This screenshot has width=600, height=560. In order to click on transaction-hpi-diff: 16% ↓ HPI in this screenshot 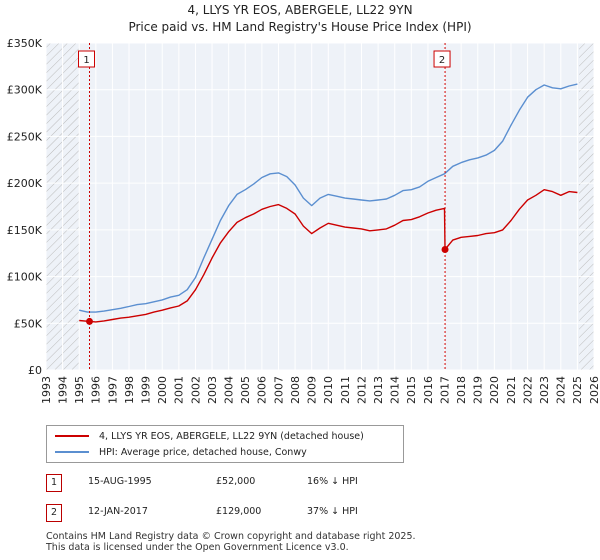, I will do `click(332, 481)`.